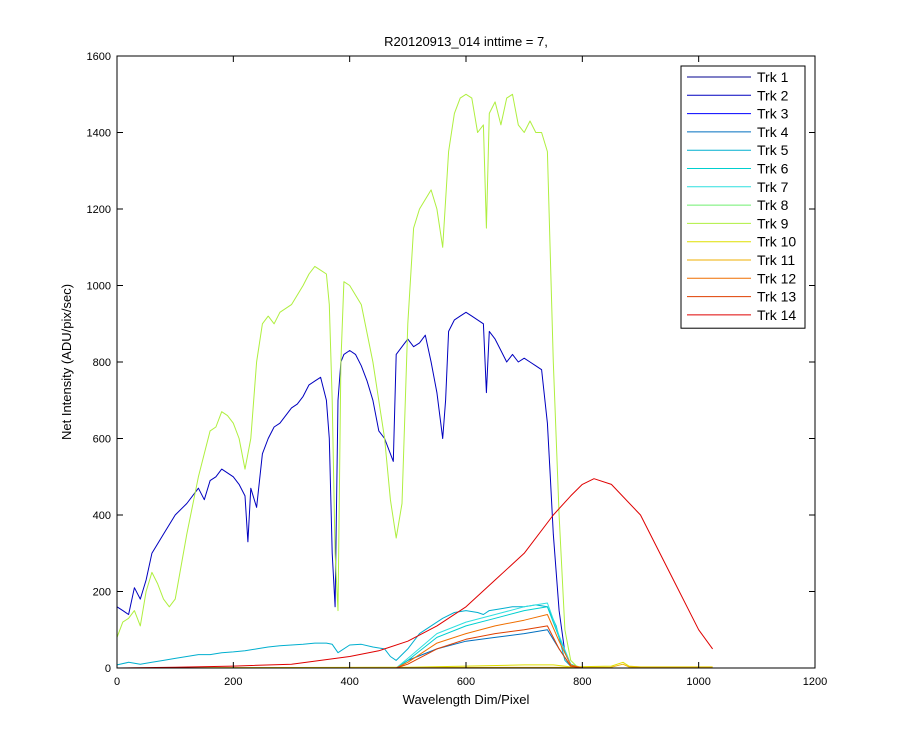 Image resolution: width=900 pixels, height=750 pixels. I want to click on legend-label: Trk 3, so click(773, 114).